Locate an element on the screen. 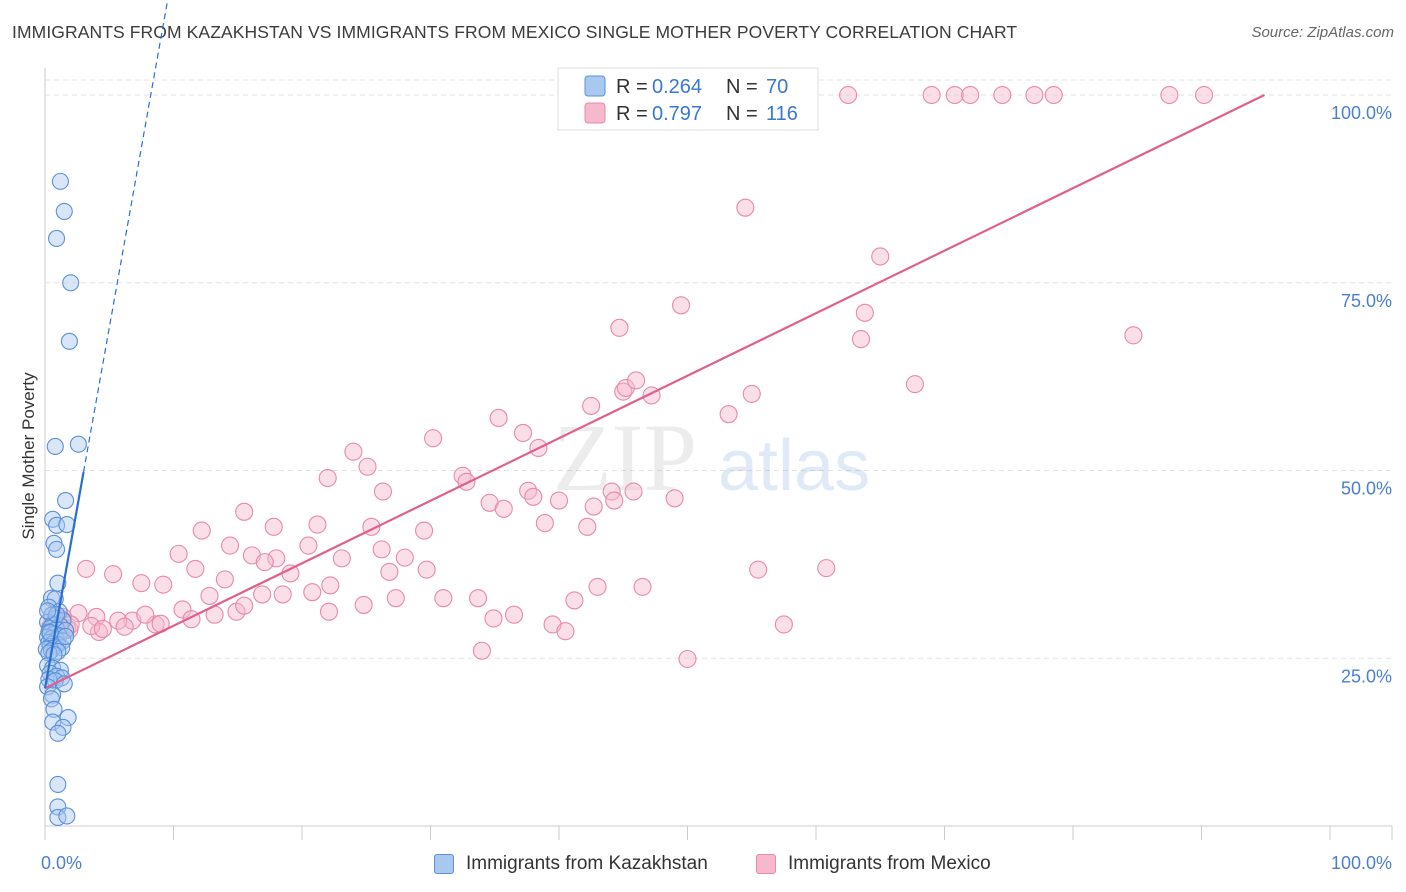  legend-n-value-kazakhstan: 70 is located at coordinates (777, 87).